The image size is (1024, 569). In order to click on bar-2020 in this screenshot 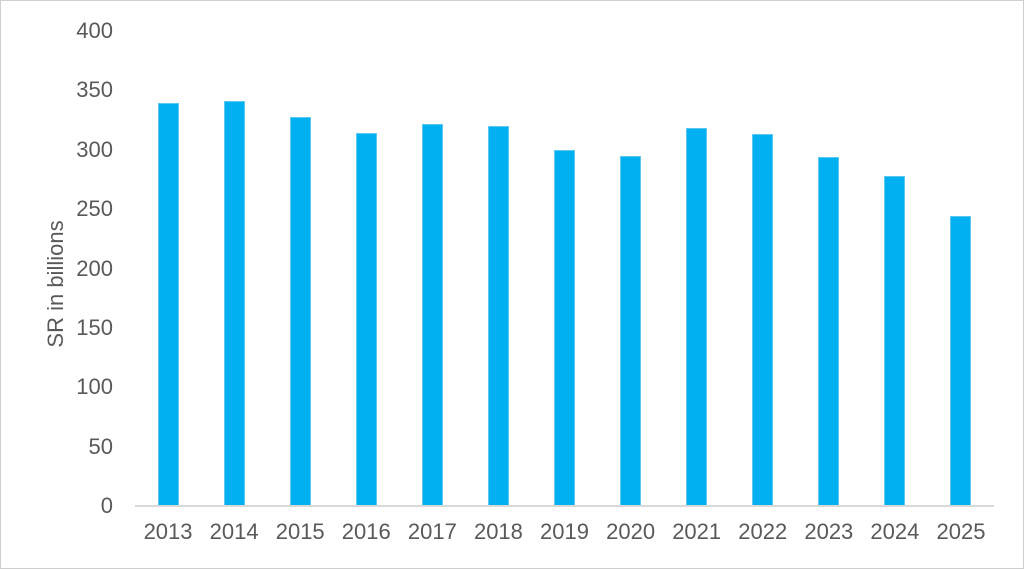, I will do `click(631, 330)`.